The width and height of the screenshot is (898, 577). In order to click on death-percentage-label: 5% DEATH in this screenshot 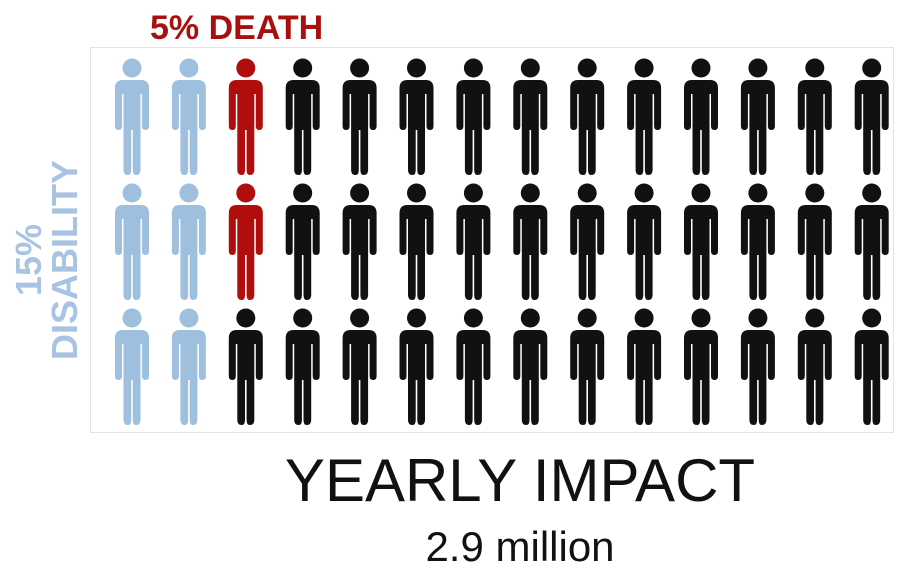, I will do `click(237, 28)`.